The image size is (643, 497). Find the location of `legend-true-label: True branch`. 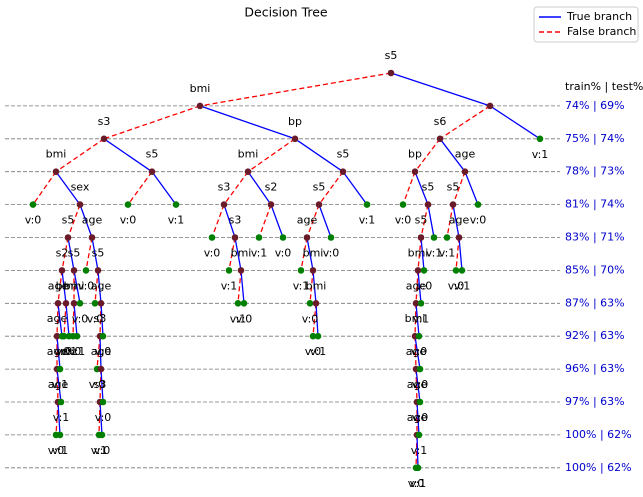

legend-true-label: True branch is located at coordinates (599, 16).